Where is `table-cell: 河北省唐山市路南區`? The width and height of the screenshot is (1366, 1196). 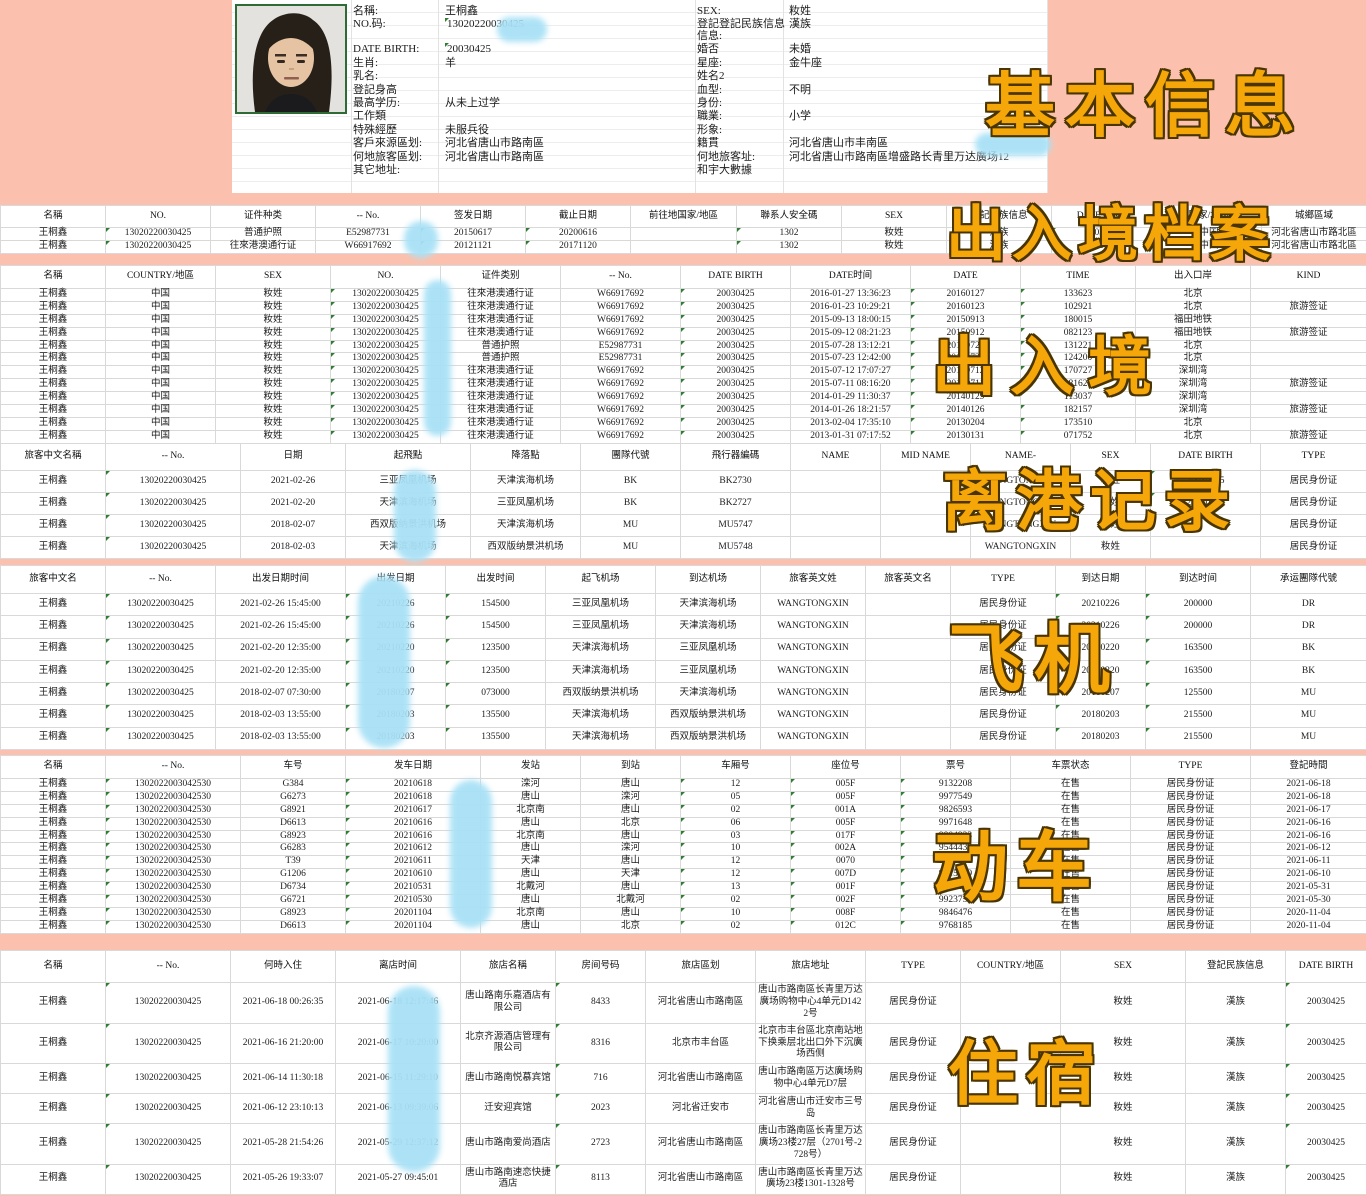
table-cell: 河北省唐山市路南區 is located at coordinates (700, 1079).